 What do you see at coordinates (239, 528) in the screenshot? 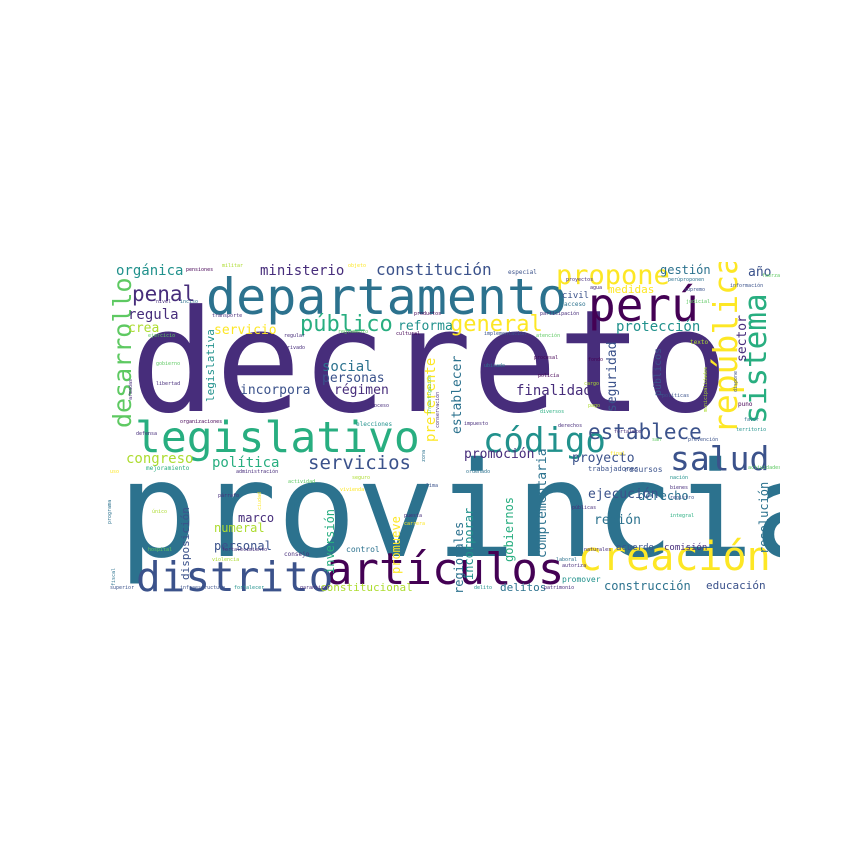
I see `word-numeral: numeral` at bounding box center [239, 528].